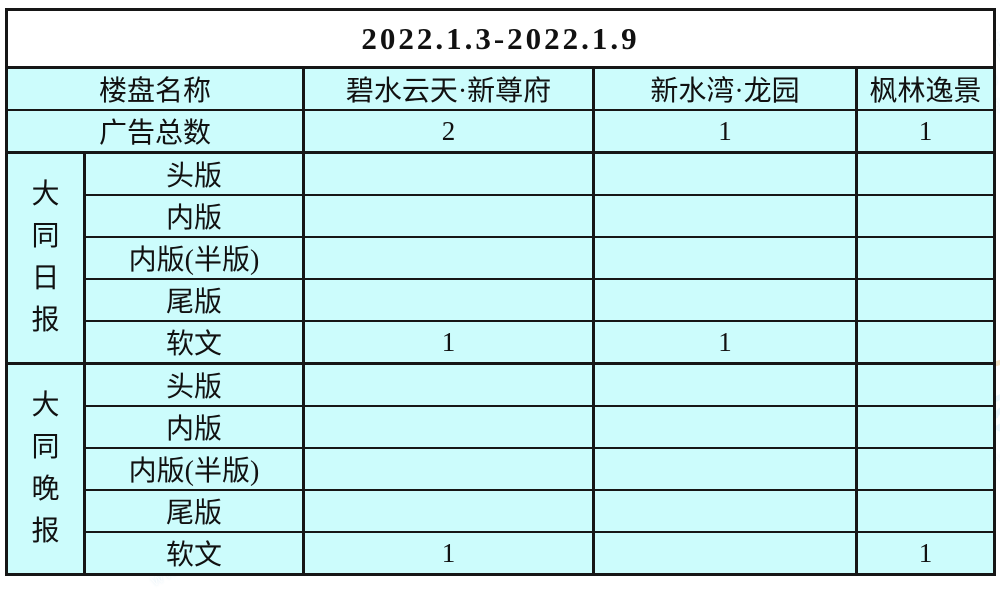  Describe the element at coordinates (155, 88) in the screenshot. I see `col-header-property-name: 楼盘名称` at that location.